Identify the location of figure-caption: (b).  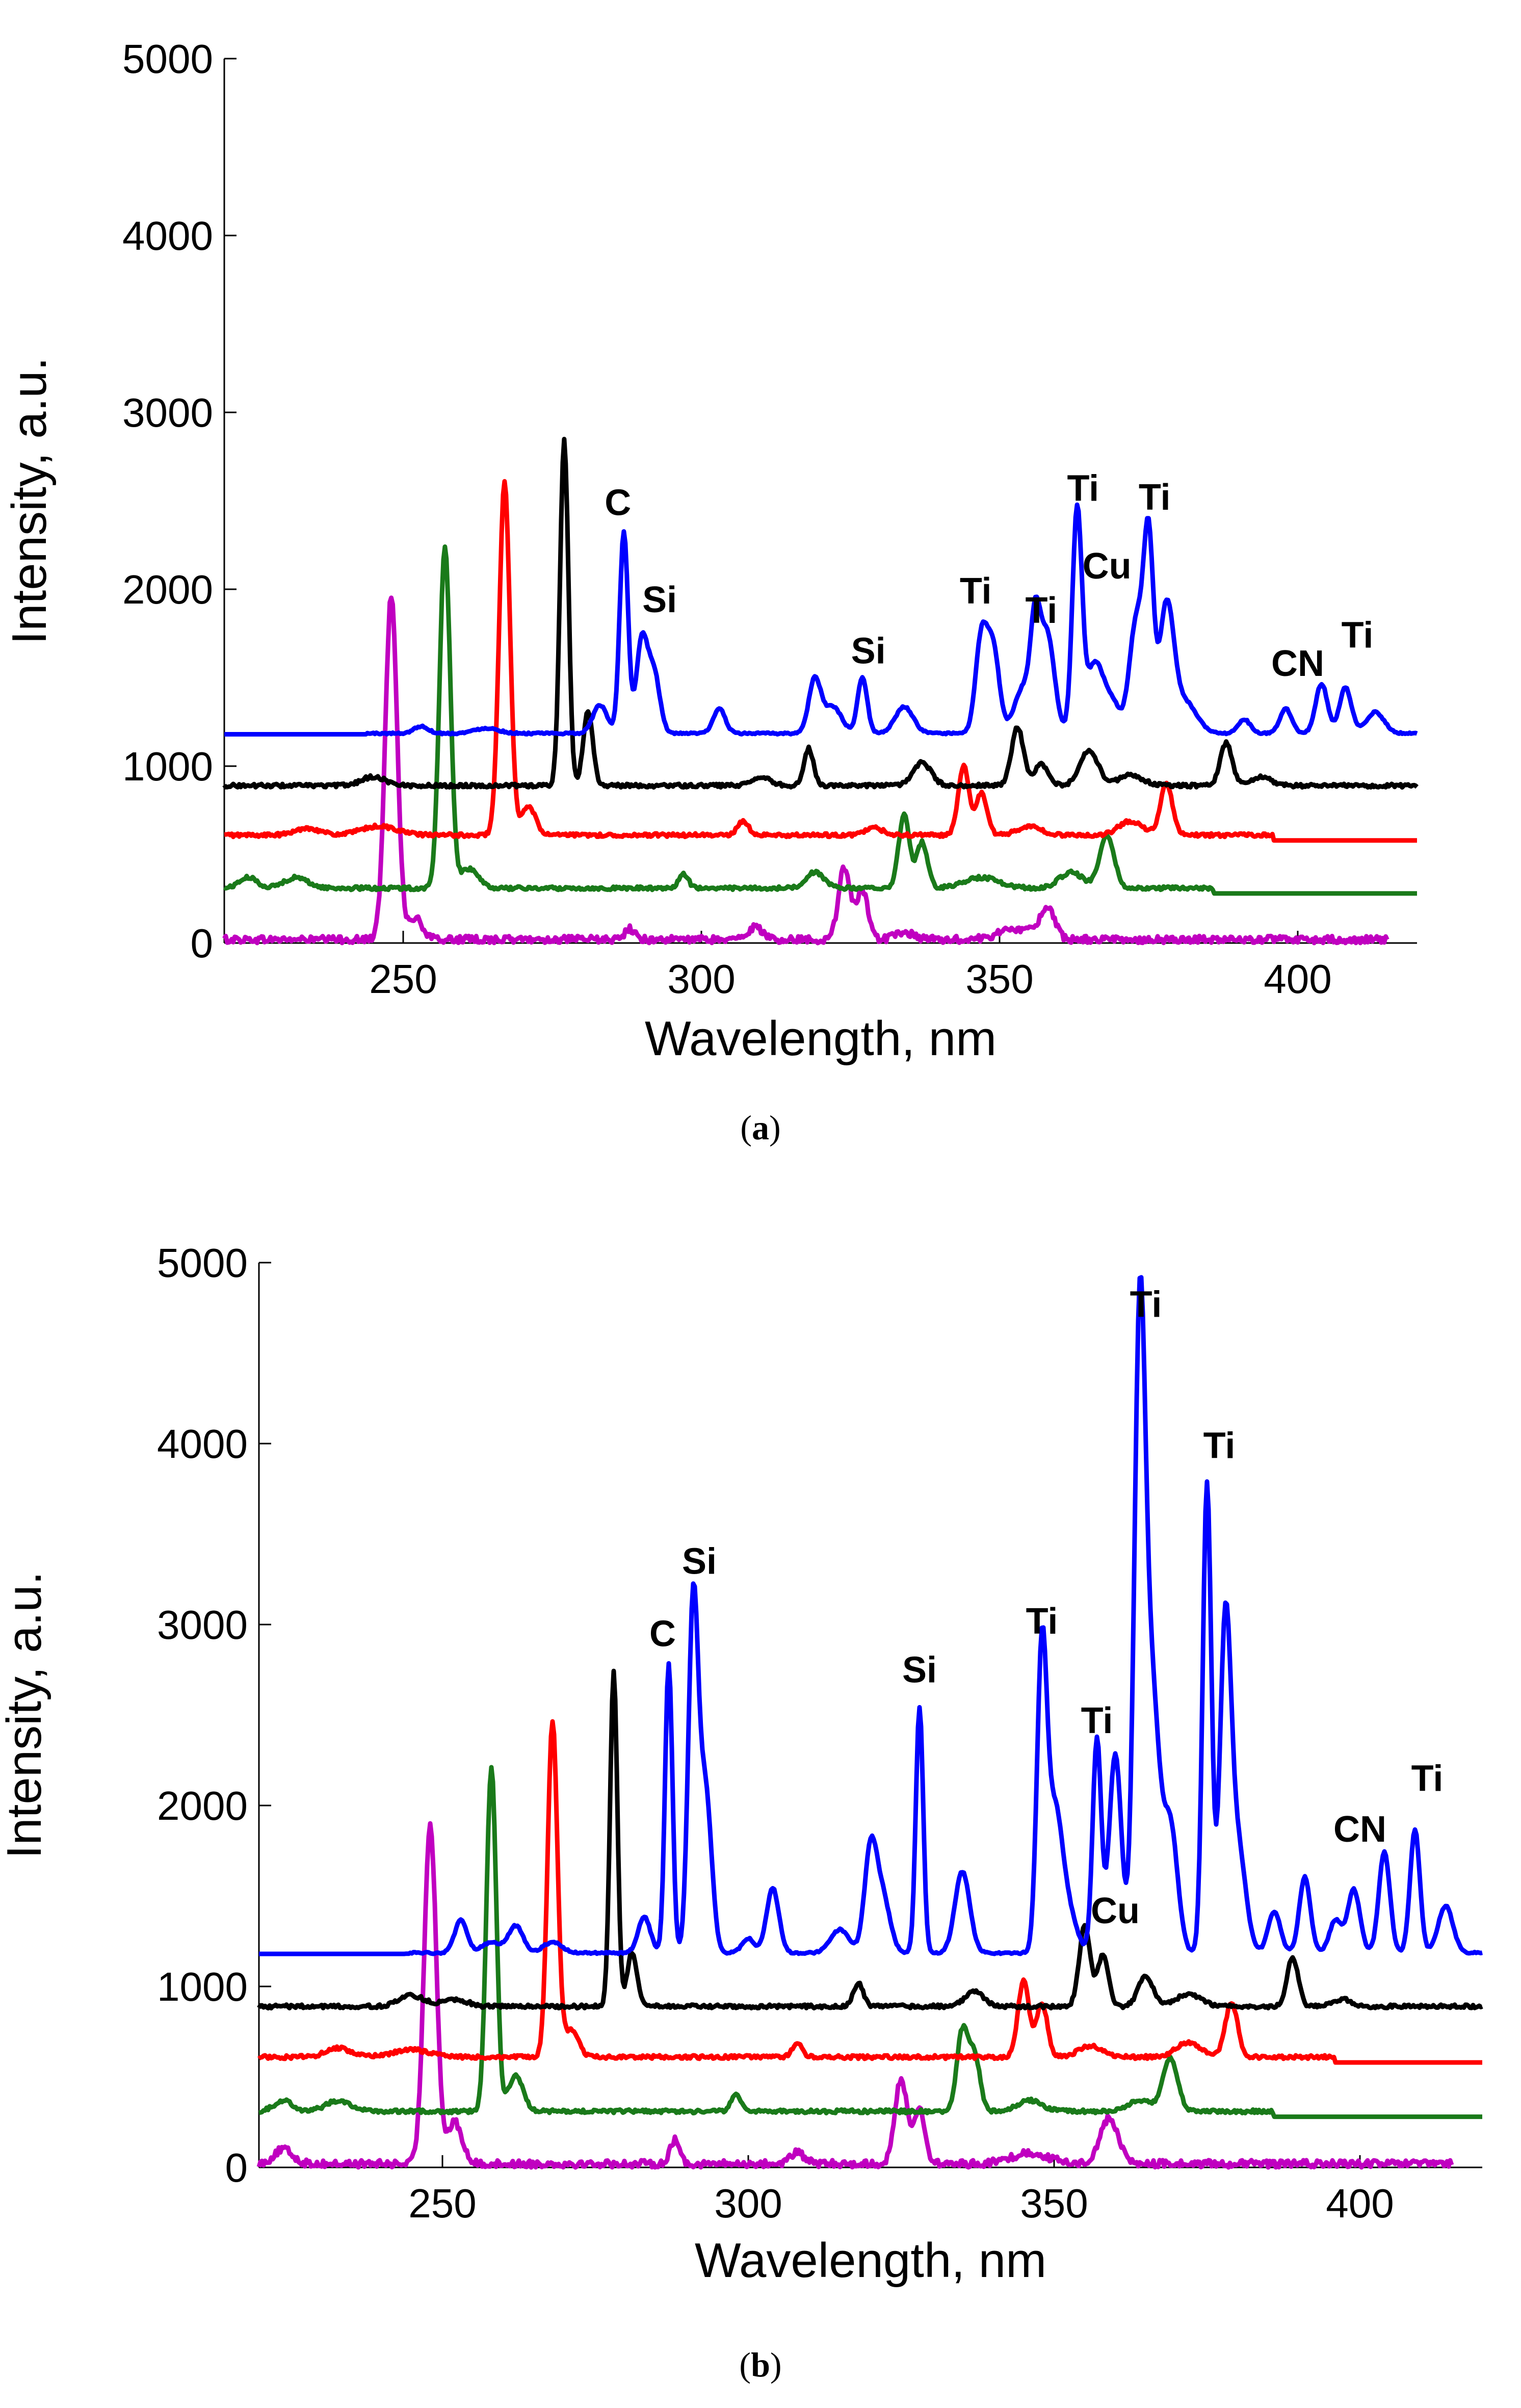
(760, 2364).